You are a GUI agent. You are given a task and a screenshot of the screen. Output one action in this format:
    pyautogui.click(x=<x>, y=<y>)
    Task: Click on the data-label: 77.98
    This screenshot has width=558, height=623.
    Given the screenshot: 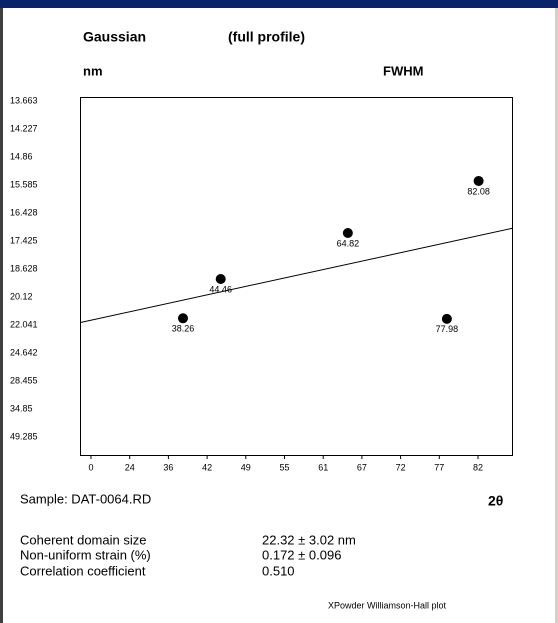 What is the action you would take?
    pyautogui.click(x=447, y=329)
    